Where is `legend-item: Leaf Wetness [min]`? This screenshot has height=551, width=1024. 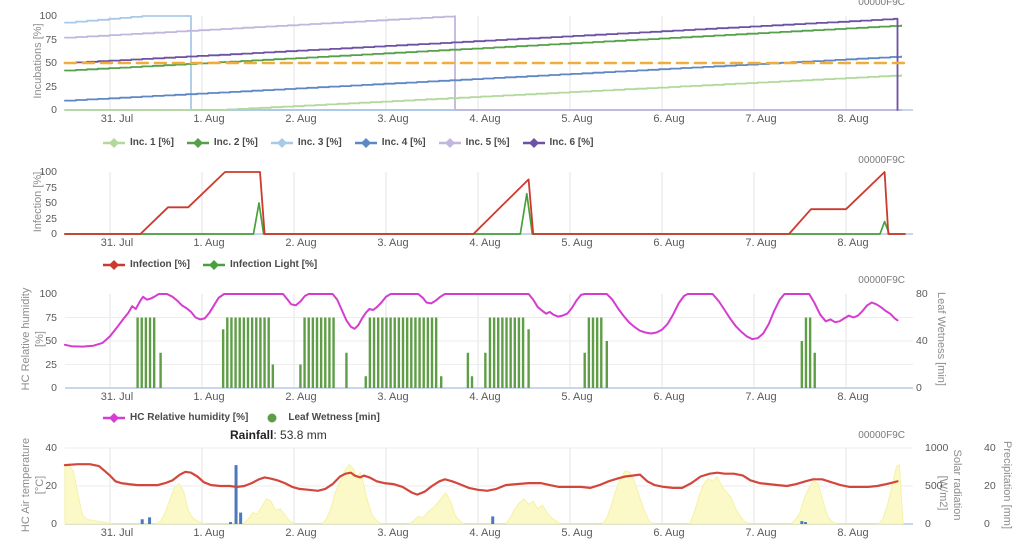
legend-item: Leaf Wetness [min] is located at coordinates (320, 417).